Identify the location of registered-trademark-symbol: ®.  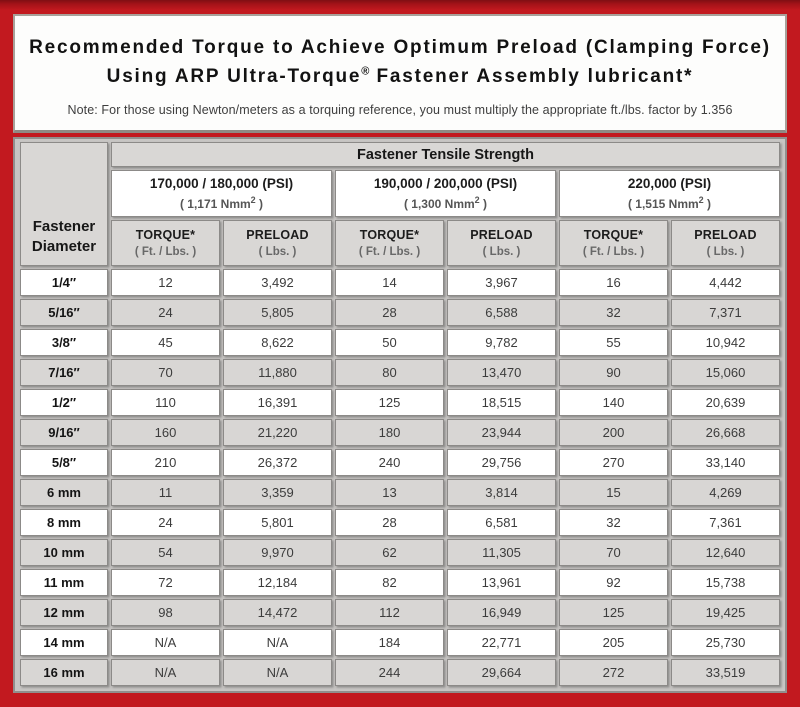
(365, 72).